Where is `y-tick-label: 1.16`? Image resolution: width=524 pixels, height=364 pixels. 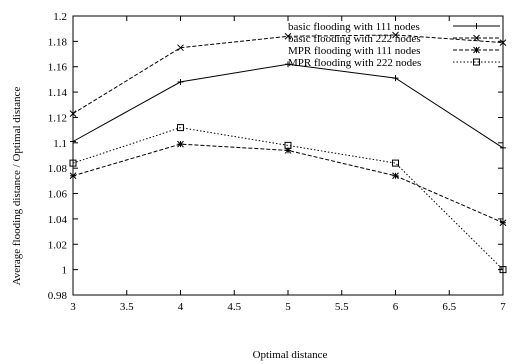 y-tick-label: 1.16 is located at coordinates (58, 68).